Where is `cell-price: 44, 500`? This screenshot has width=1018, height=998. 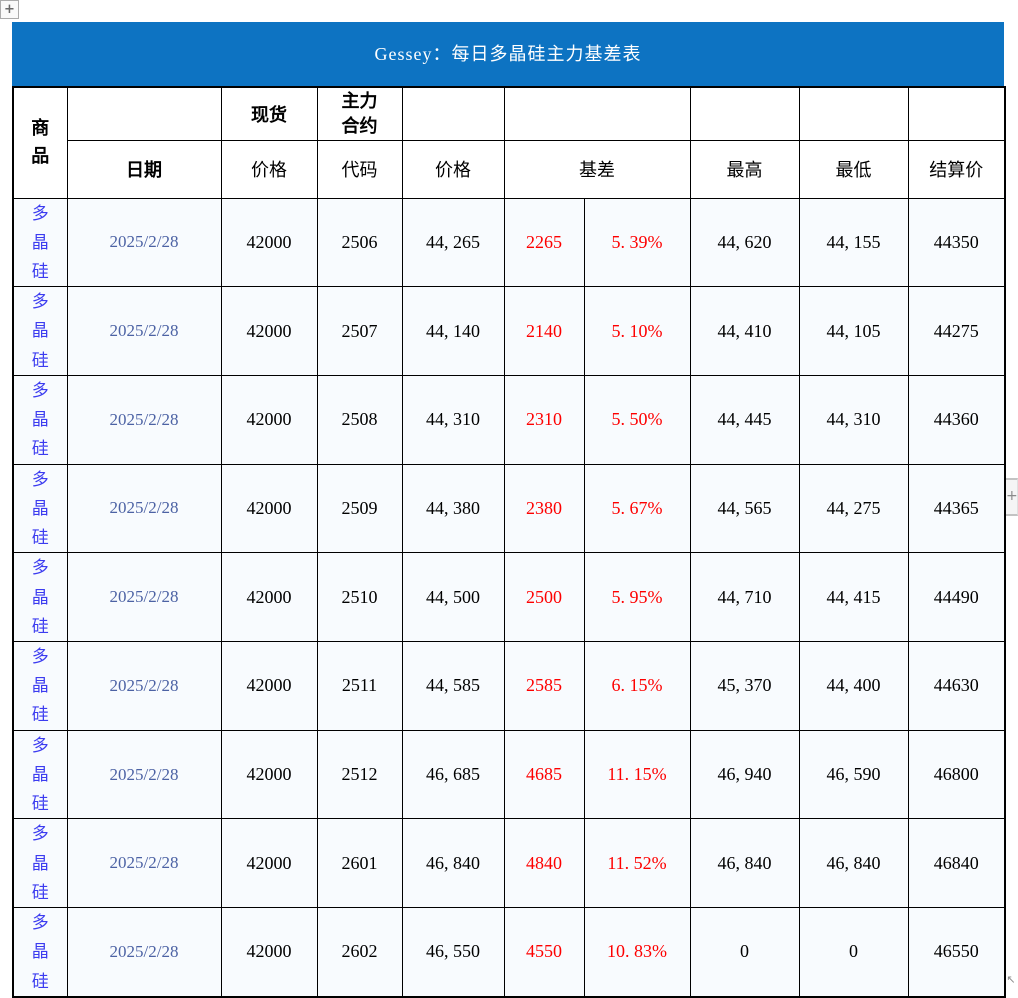
cell-price: 44, 500 is located at coordinates (453, 597).